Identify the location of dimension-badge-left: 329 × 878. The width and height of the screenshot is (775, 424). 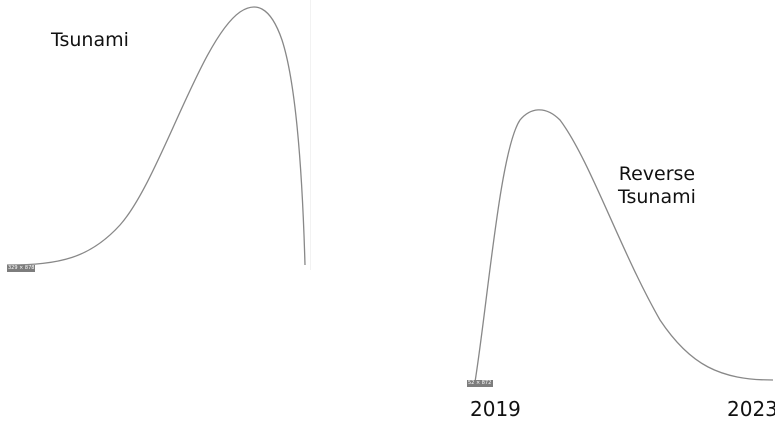
(21, 268).